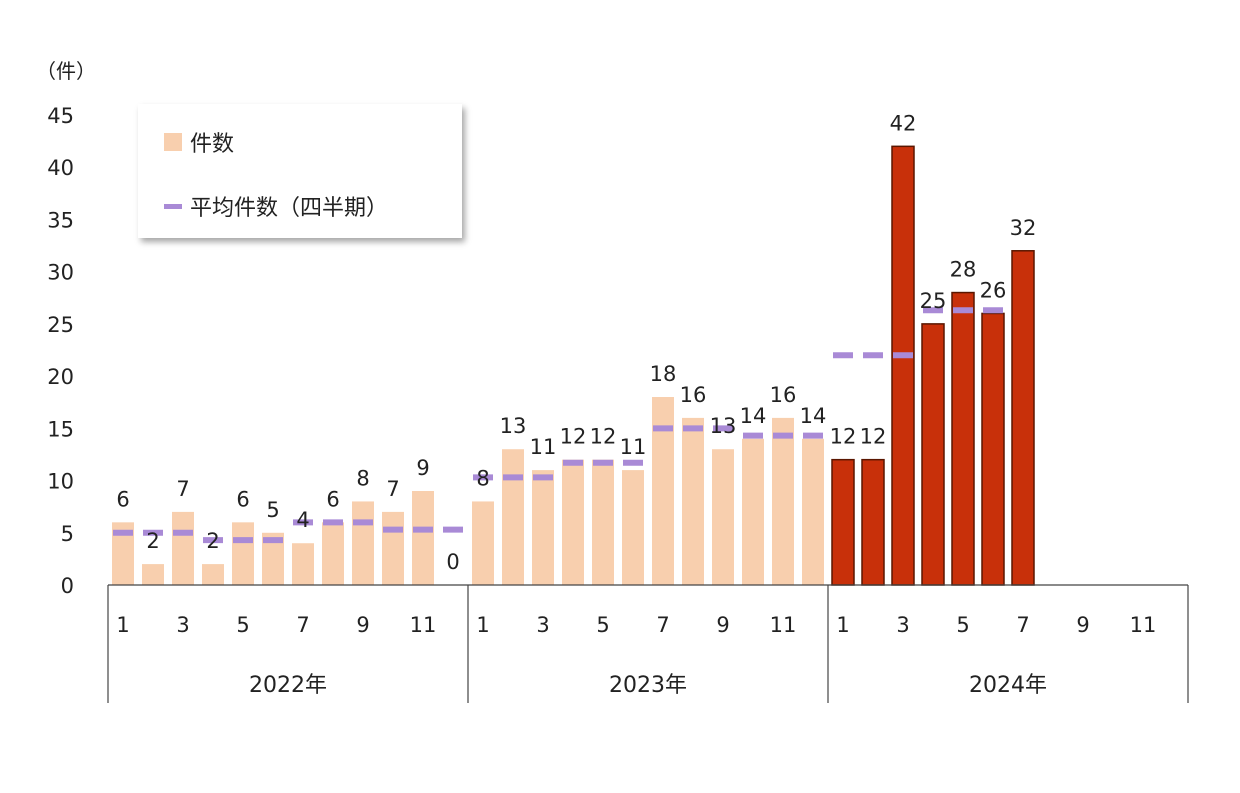 The image size is (1240, 793). What do you see at coordinates (289, 208) in the screenshot?
I see `legend-label-average: 平均件数（四半期）` at bounding box center [289, 208].